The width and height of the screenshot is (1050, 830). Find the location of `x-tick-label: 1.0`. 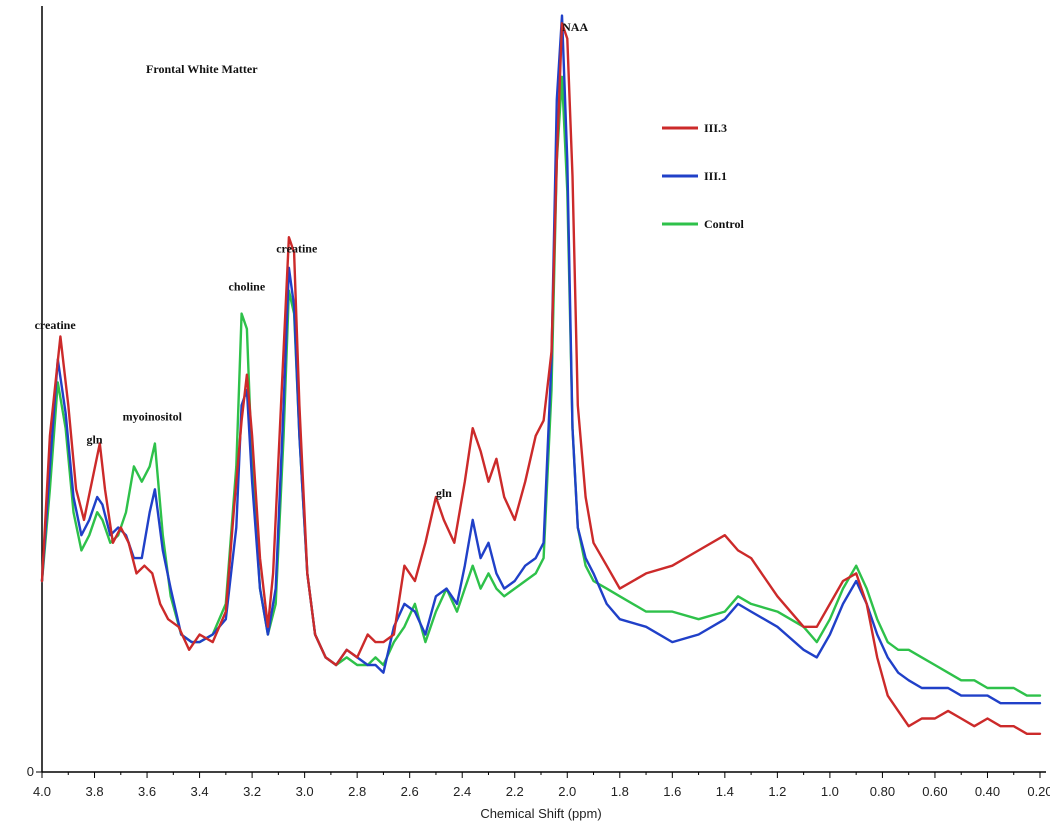

x-tick-label: 1.0 is located at coordinates (830, 791).